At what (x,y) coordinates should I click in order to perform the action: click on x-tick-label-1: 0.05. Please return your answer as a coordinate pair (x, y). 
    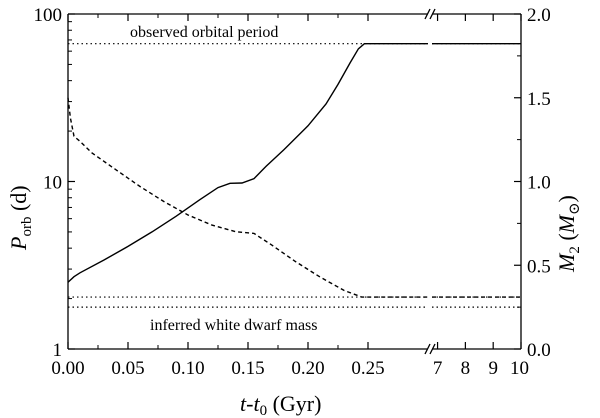
    Looking at the image, I should click on (127, 368).